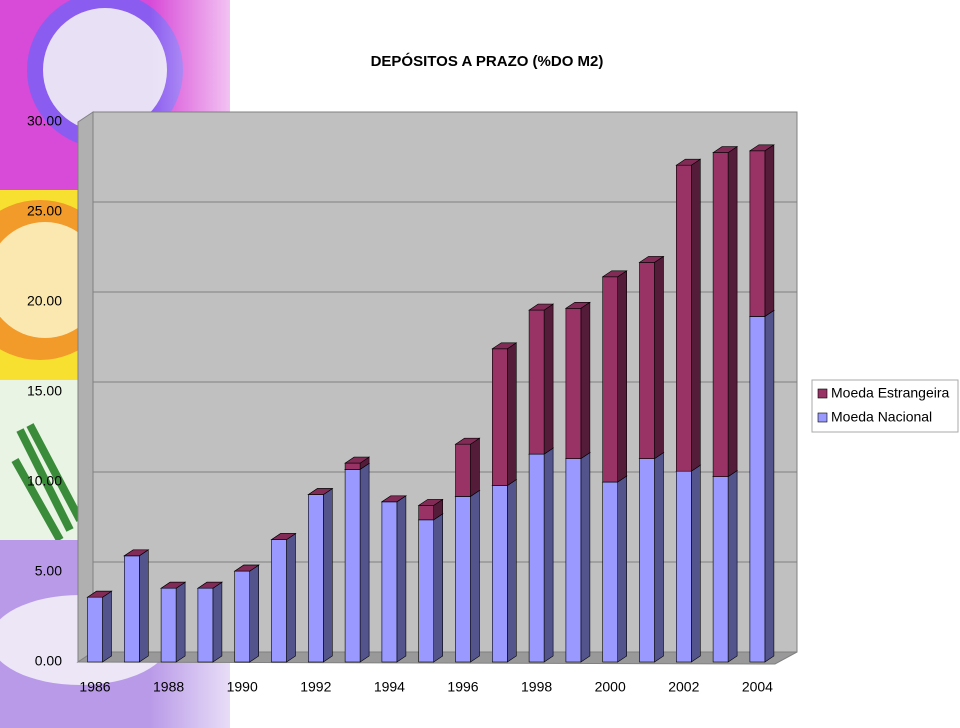 The image size is (960, 728). Describe the element at coordinates (890, 393) in the screenshot. I see `legend-label: Moeda Estrangeira` at that location.